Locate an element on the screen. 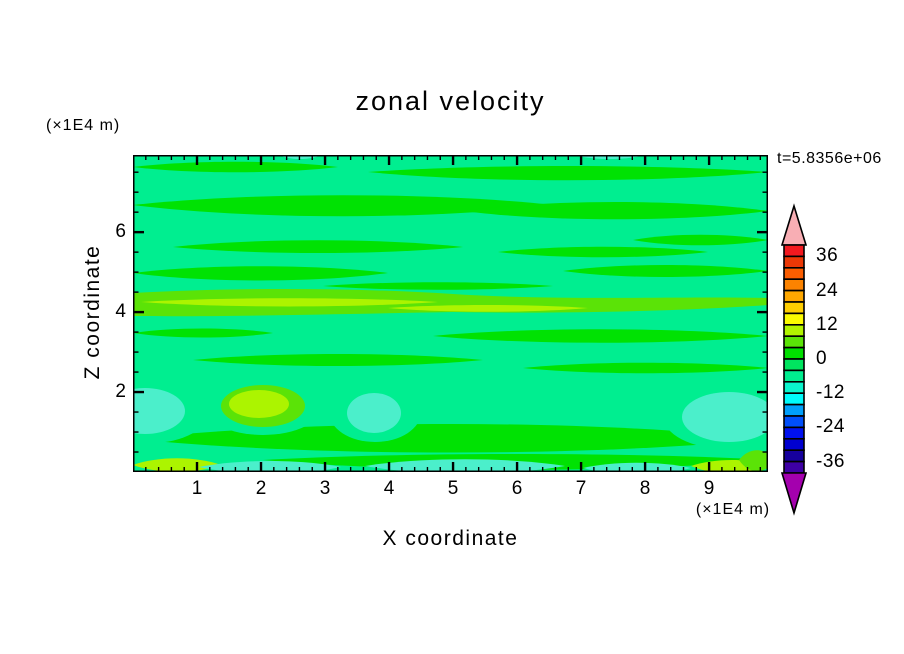 This screenshot has width=904, height=654. colorbar-over-arrow is located at coordinates (794, 224).